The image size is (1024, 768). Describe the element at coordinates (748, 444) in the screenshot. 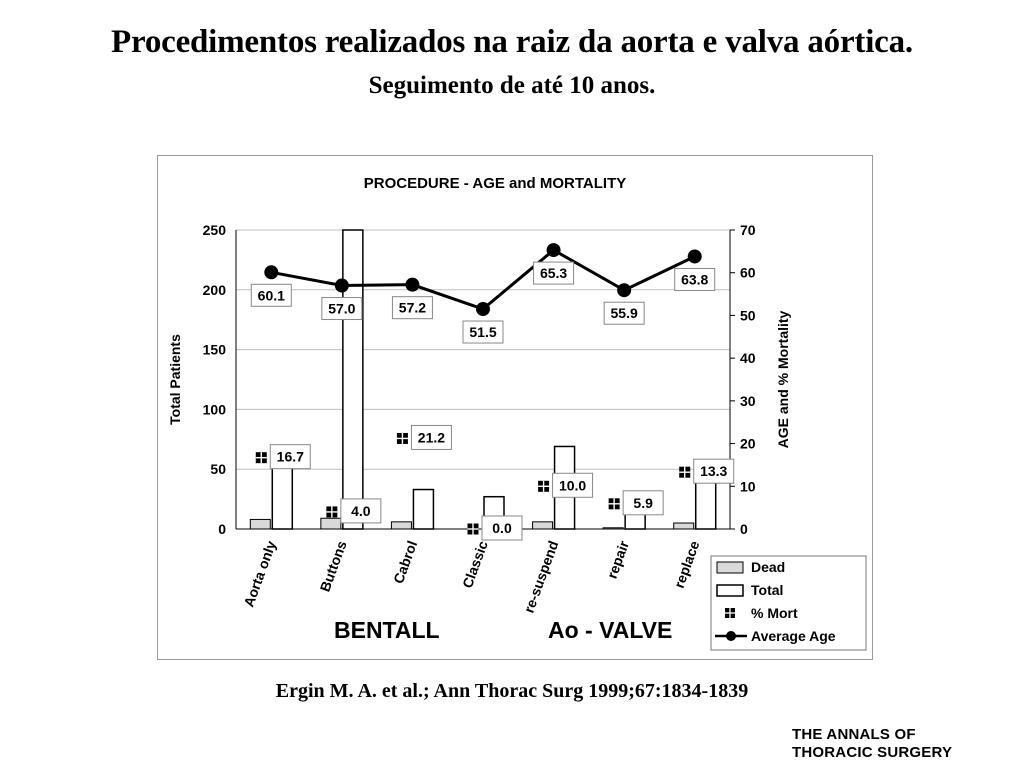

I see `right-axis-tick-label: 20` at that location.